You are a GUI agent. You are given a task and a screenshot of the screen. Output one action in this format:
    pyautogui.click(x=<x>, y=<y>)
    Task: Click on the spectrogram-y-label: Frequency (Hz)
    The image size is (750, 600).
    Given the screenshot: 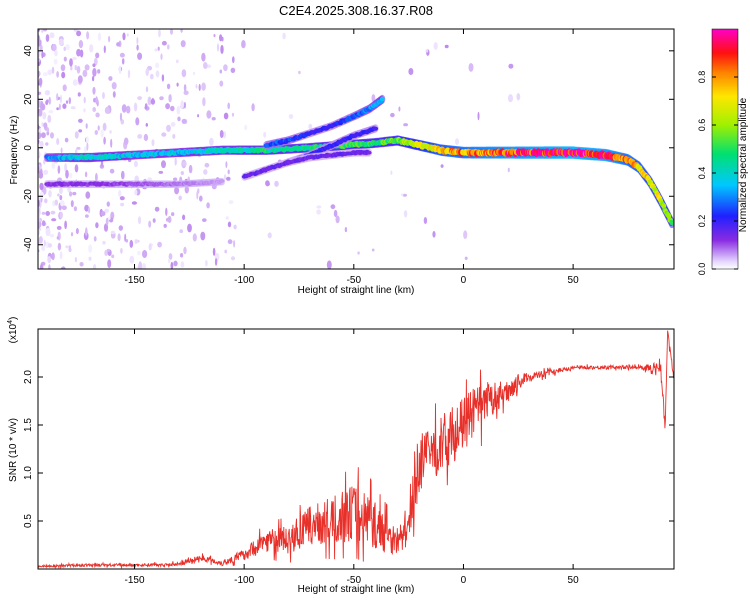 What is the action you would take?
    pyautogui.click(x=14, y=150)
    